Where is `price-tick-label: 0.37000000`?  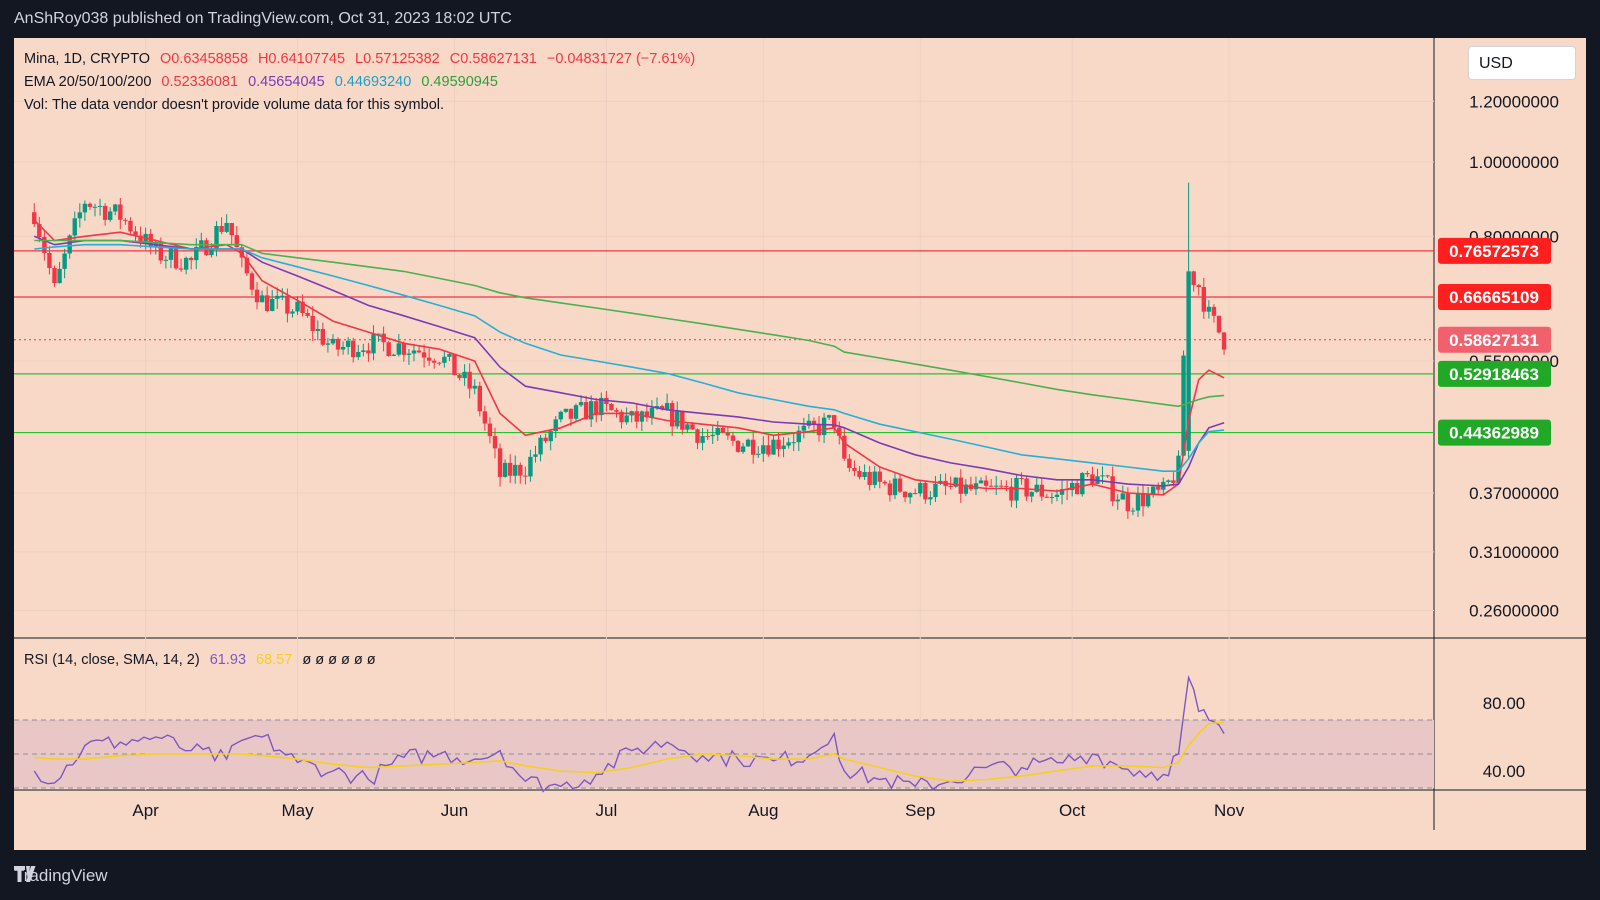
price-tick-label: 0.37000000 is located at coordinates (1514, 493).